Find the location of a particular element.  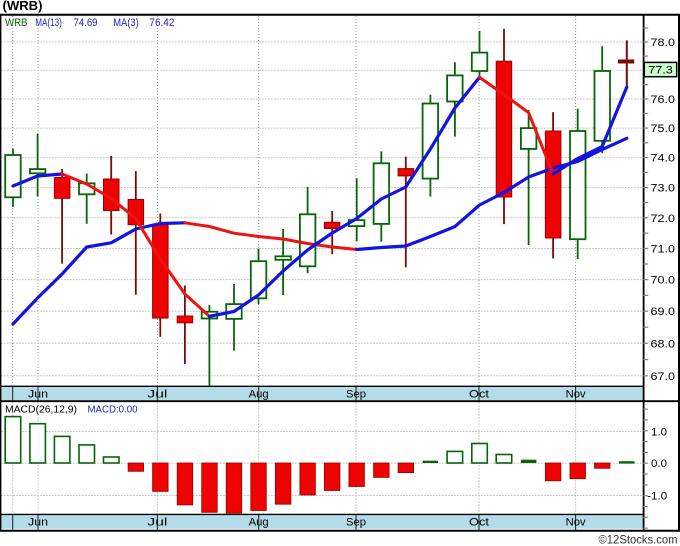

svg-text: 75.0 is located at coordinates (663, 129).